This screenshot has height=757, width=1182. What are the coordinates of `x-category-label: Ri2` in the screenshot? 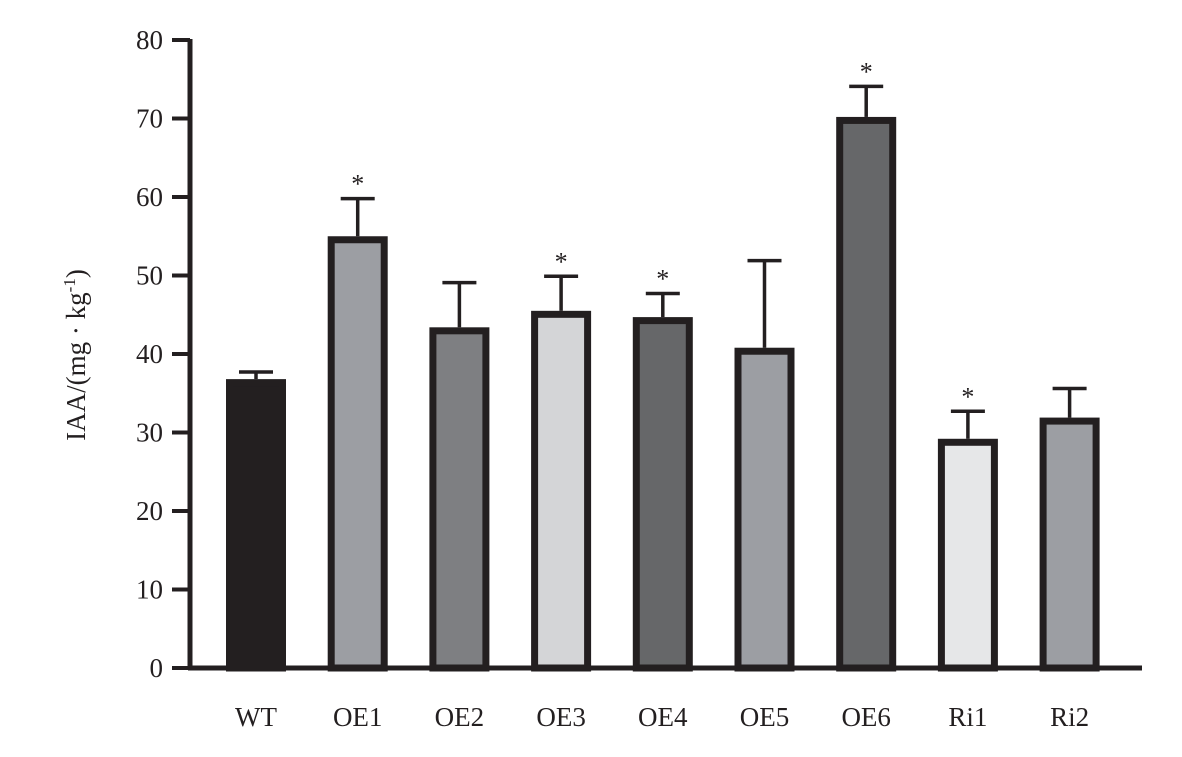 It's located at (1069, 717).